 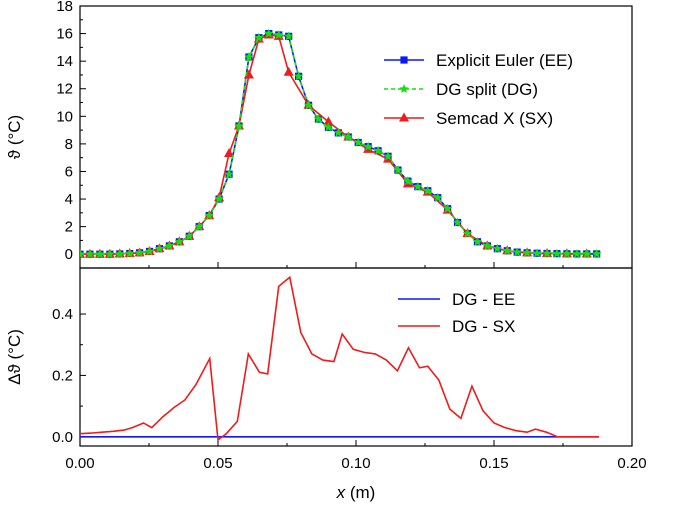 What do you see at coordinates (69, 254) in the screenshot?
I see `y-tick-label: 0` at bounding box center [69, 254].